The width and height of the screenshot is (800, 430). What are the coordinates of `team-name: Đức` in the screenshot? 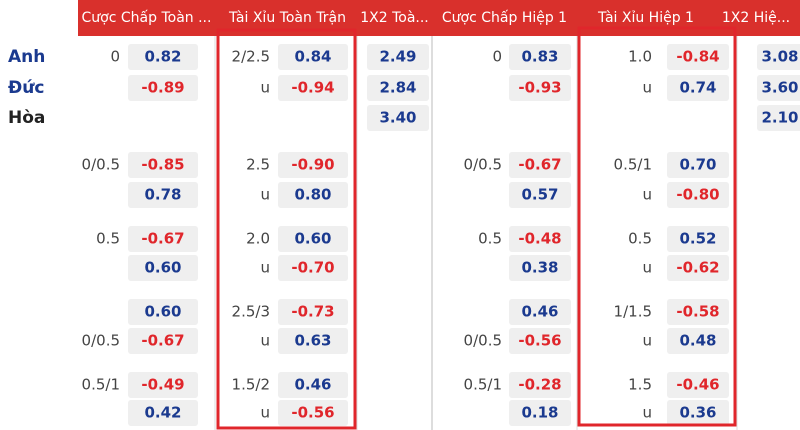 It's located at (26, 88).